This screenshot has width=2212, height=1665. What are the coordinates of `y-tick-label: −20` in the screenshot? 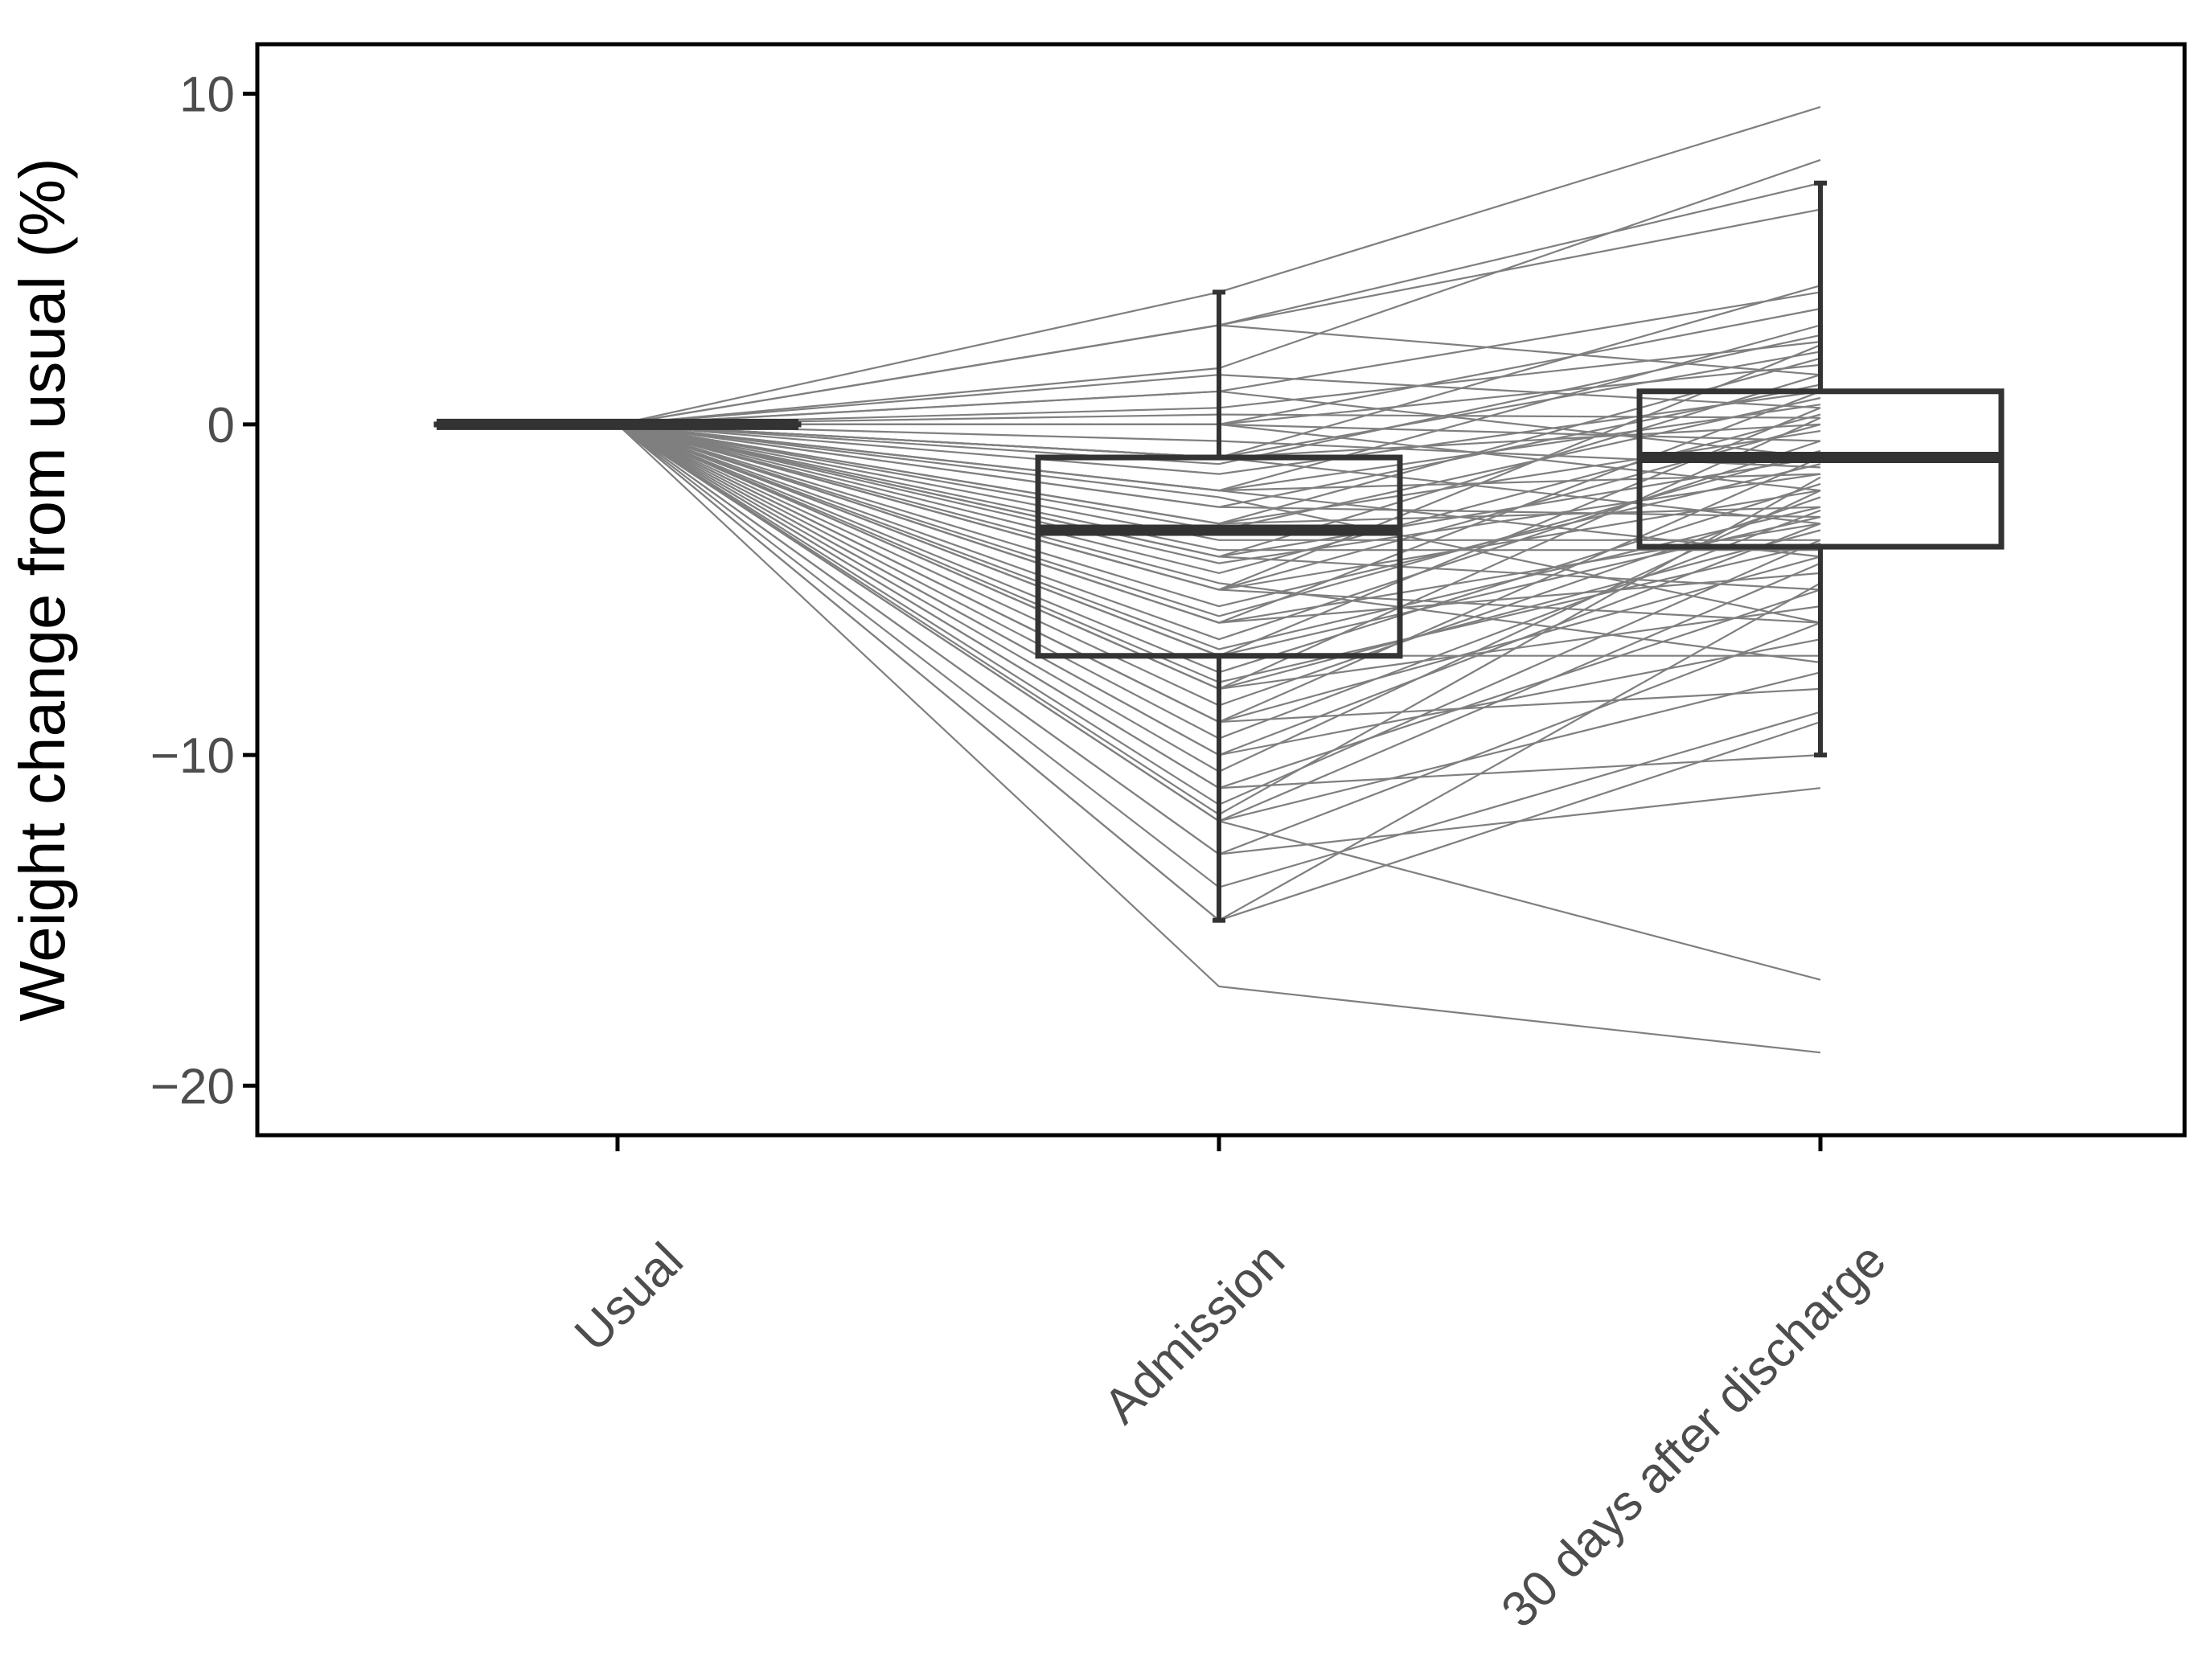 It's located at (192, 1086).